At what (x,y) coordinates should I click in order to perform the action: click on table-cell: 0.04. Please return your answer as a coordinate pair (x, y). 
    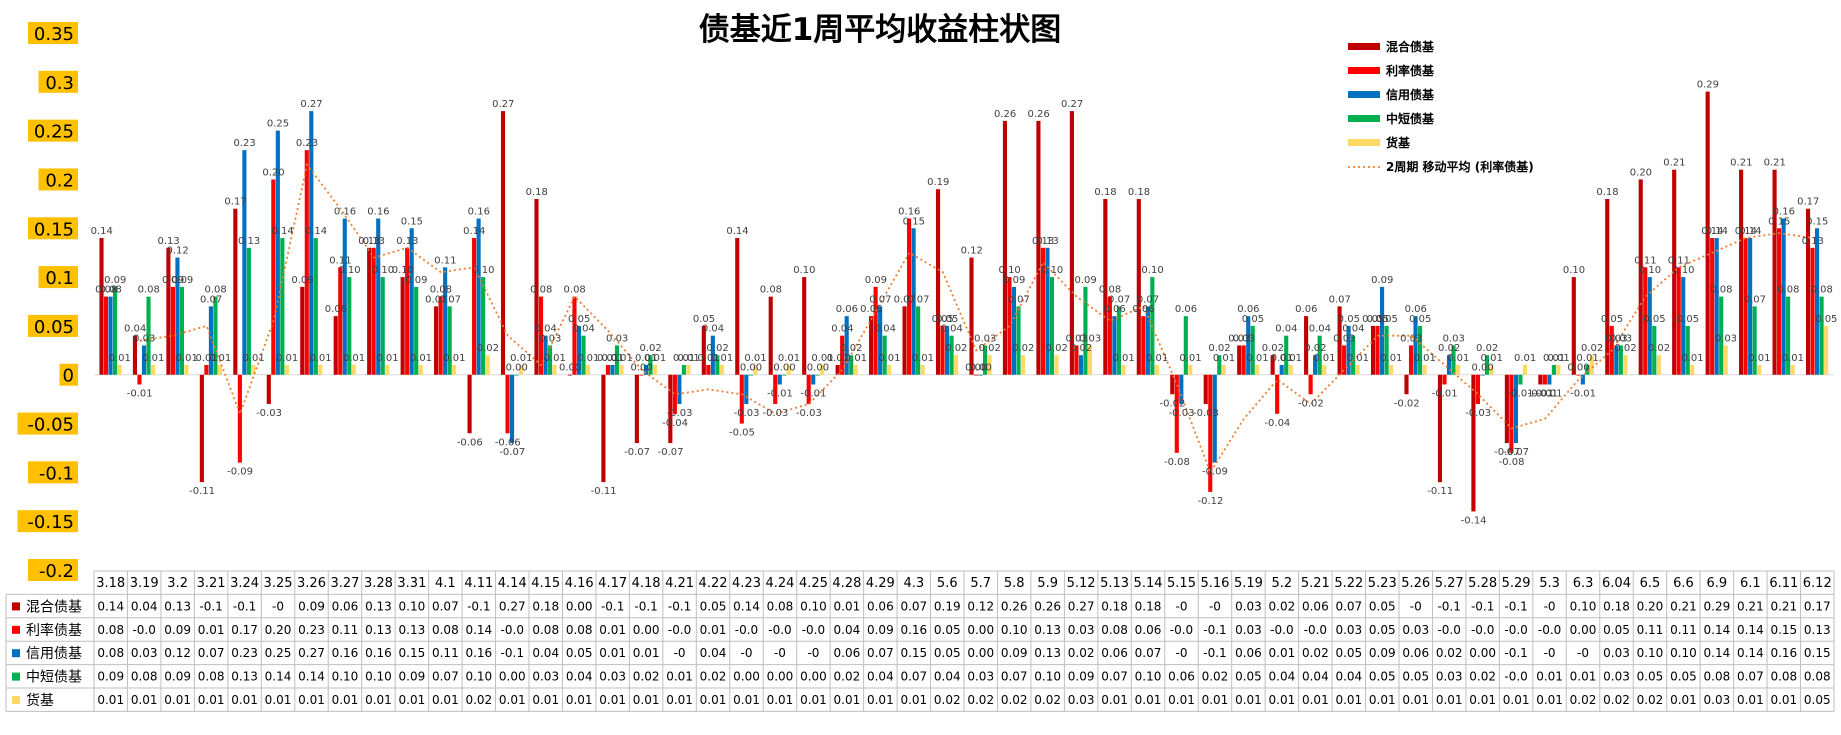
    Looking at the image, I should click on (1282, 677).